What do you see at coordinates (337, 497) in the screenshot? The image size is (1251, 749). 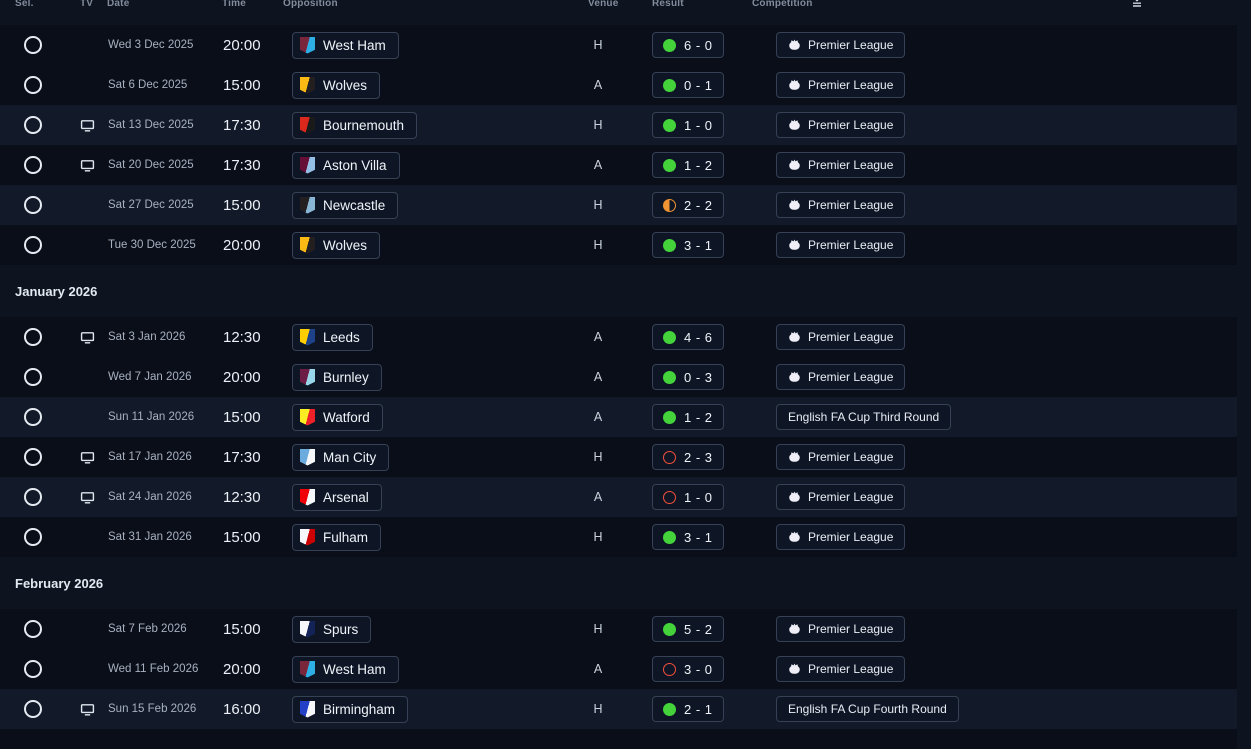 I see `opposition-badge: Arsenal` at bounding box center [337, 497].